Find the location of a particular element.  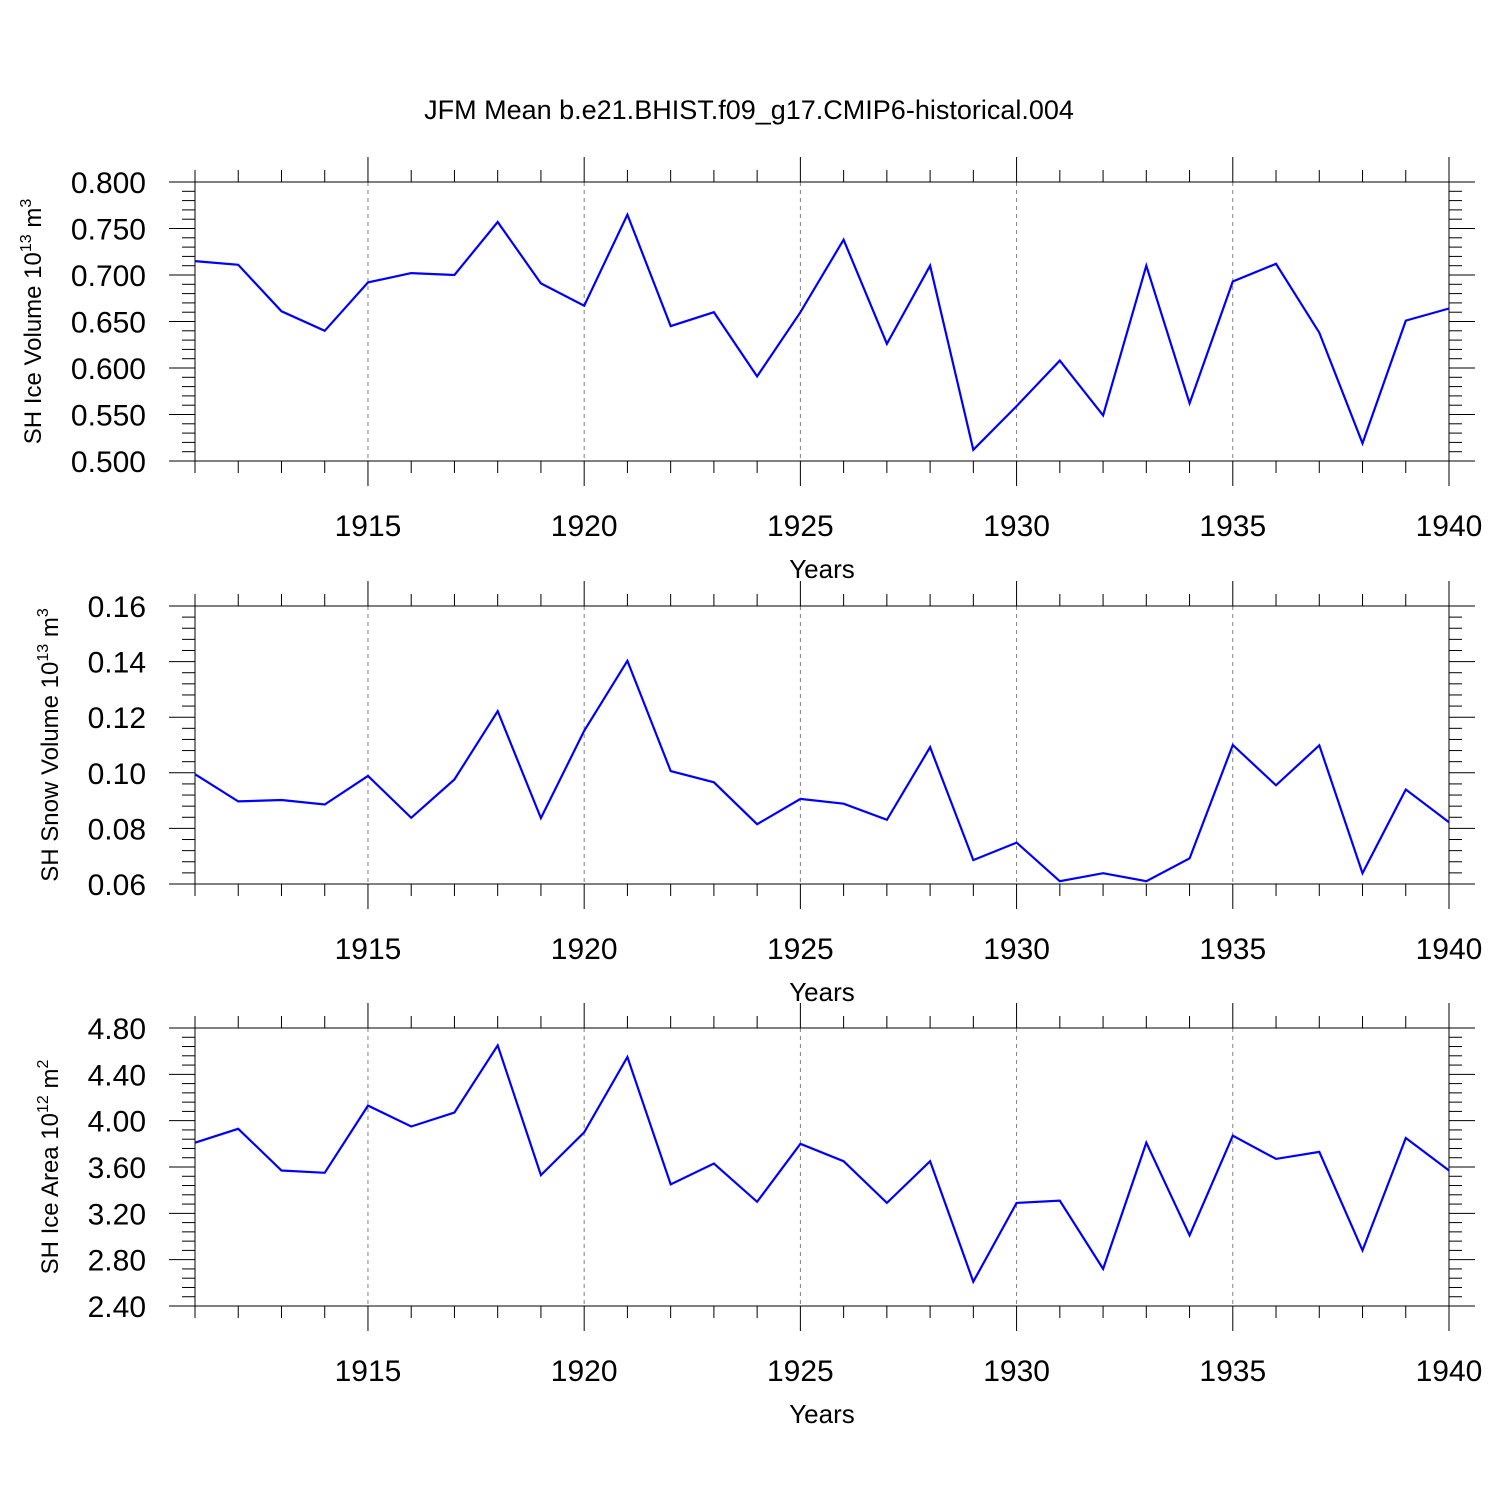

y-tick-label: 2.80 is located at coordinates (117, 1261).